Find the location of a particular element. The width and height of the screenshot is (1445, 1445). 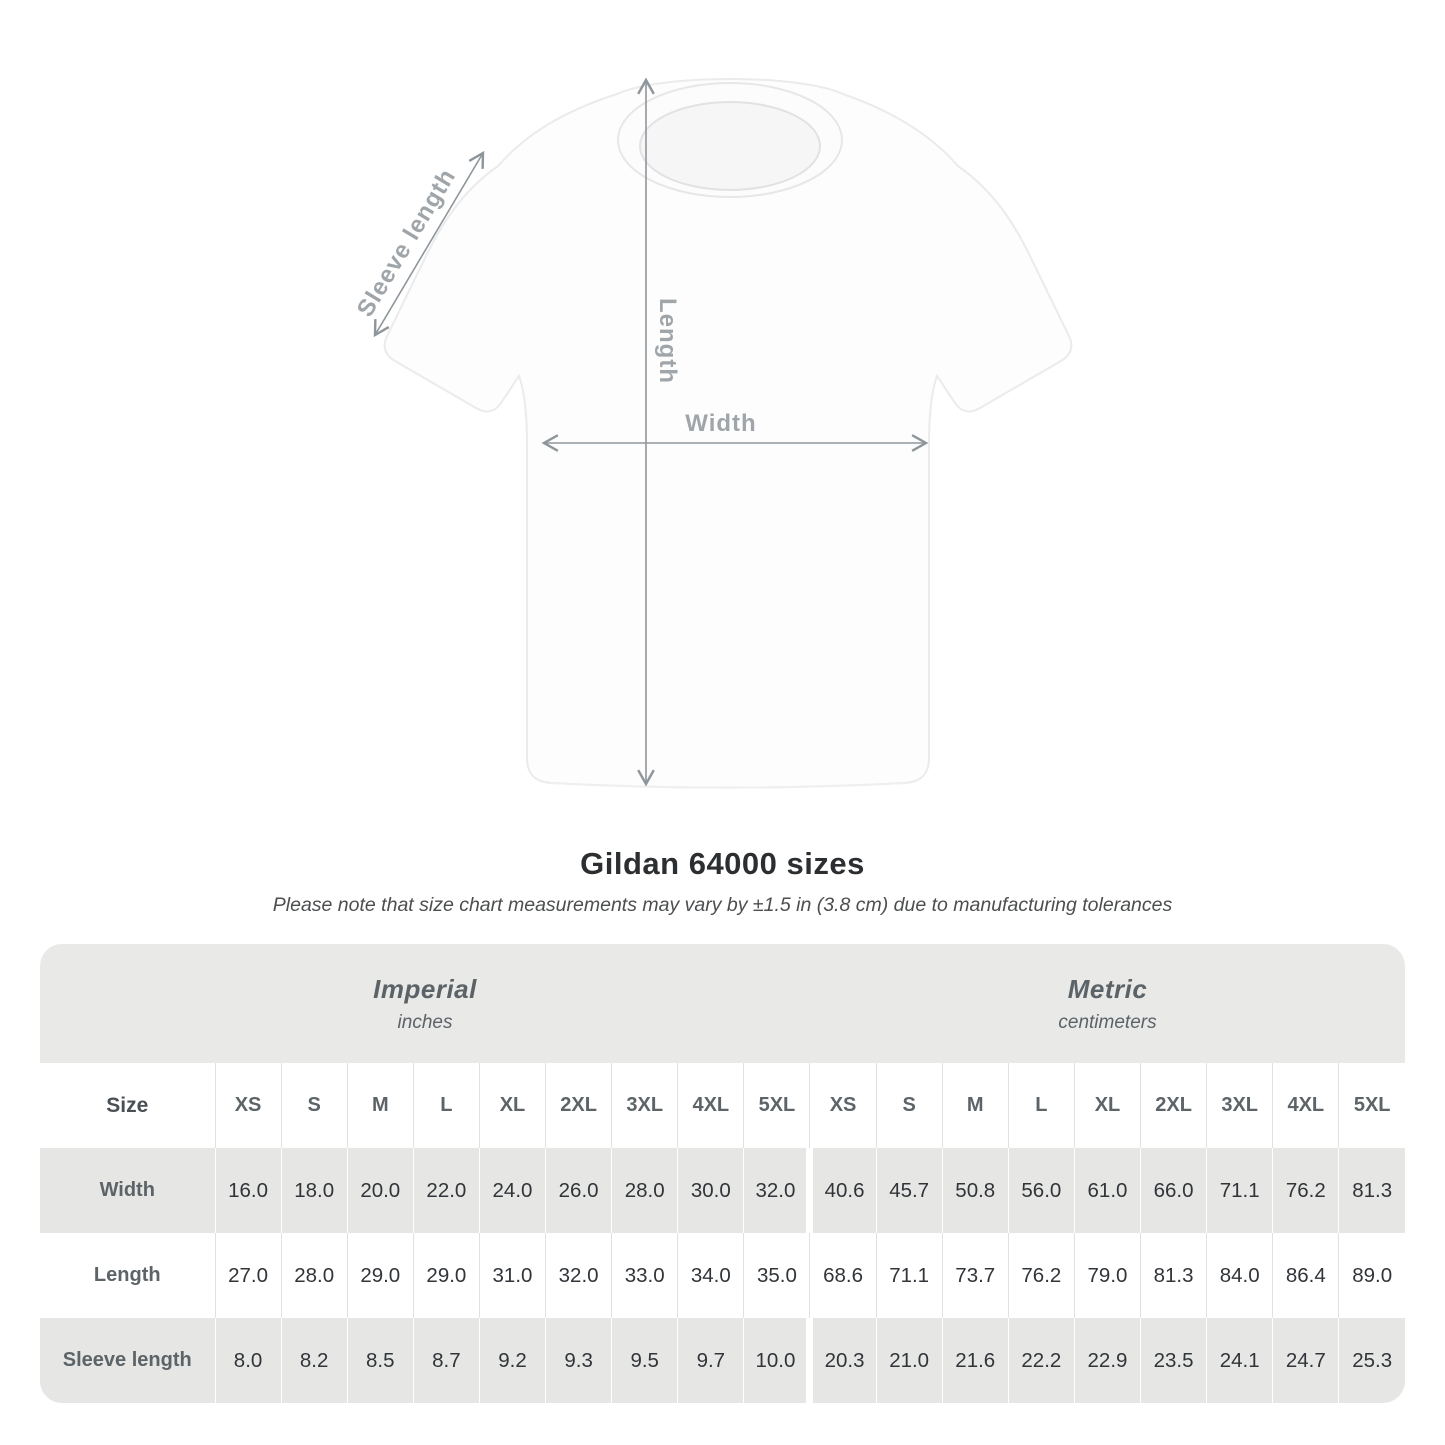

value-cell: 50.8 is located at coordinates (975, 1190).